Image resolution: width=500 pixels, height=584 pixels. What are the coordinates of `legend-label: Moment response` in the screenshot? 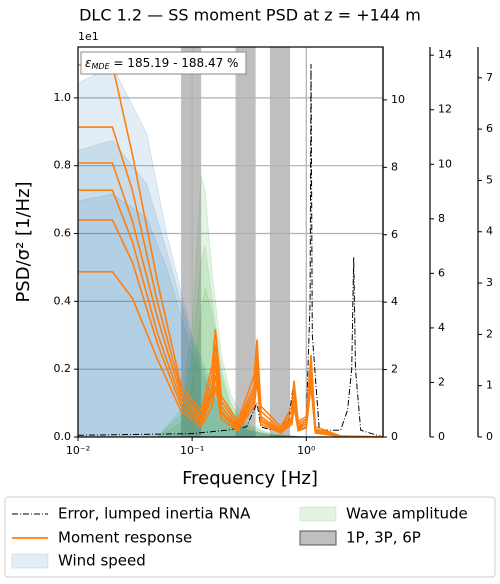 It's located at (125, 538).